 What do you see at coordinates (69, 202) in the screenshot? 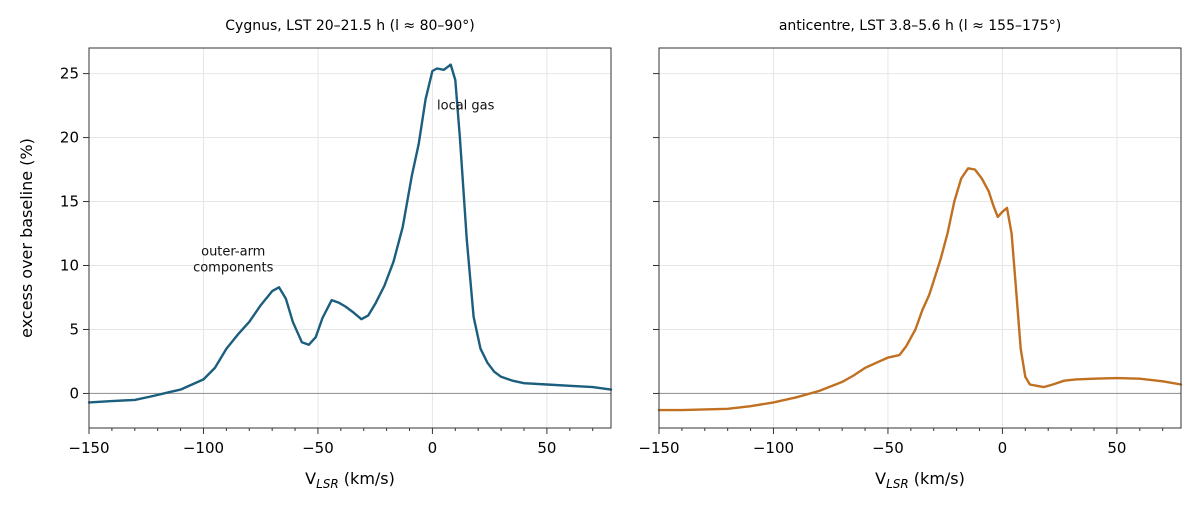
I see `y-tick-label: 15` at bounding box center [69, 202].